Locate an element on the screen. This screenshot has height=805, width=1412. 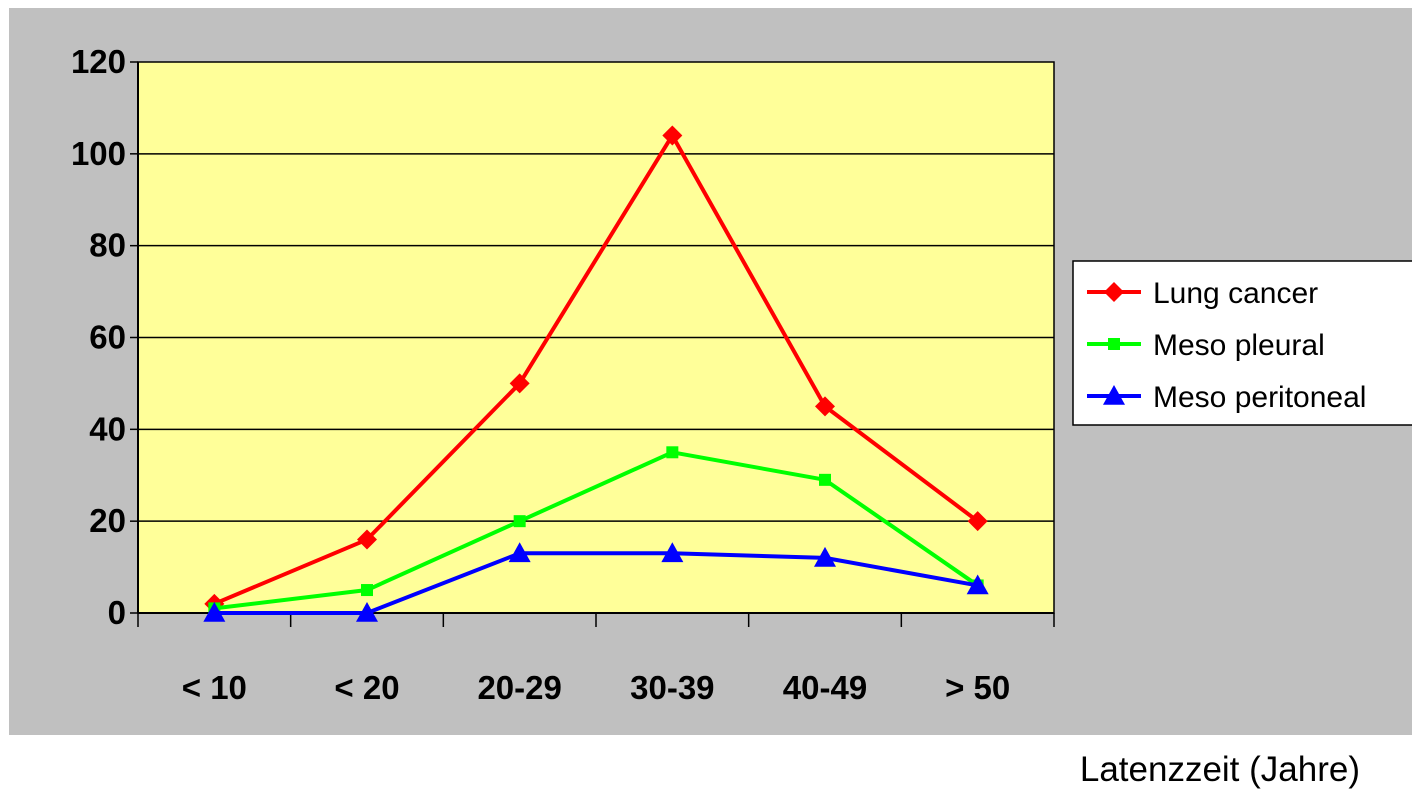
legend: Lung cancer Meso pleural Meso peritoneal is located at coordinates (1242, 343).